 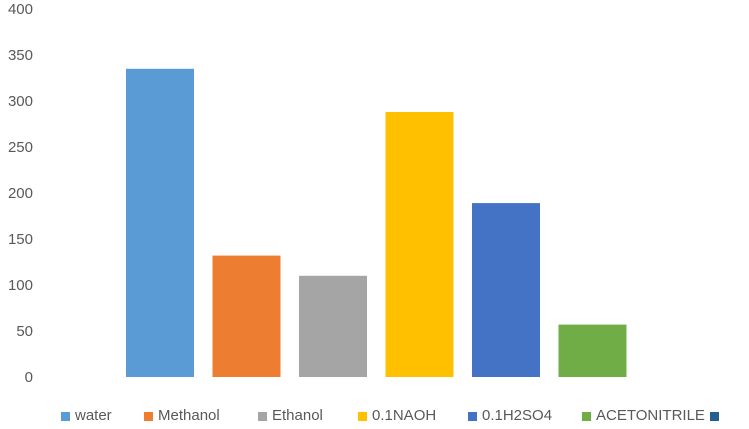 I want to click on legend-label: Ethanol, so click(x=297, y=415).